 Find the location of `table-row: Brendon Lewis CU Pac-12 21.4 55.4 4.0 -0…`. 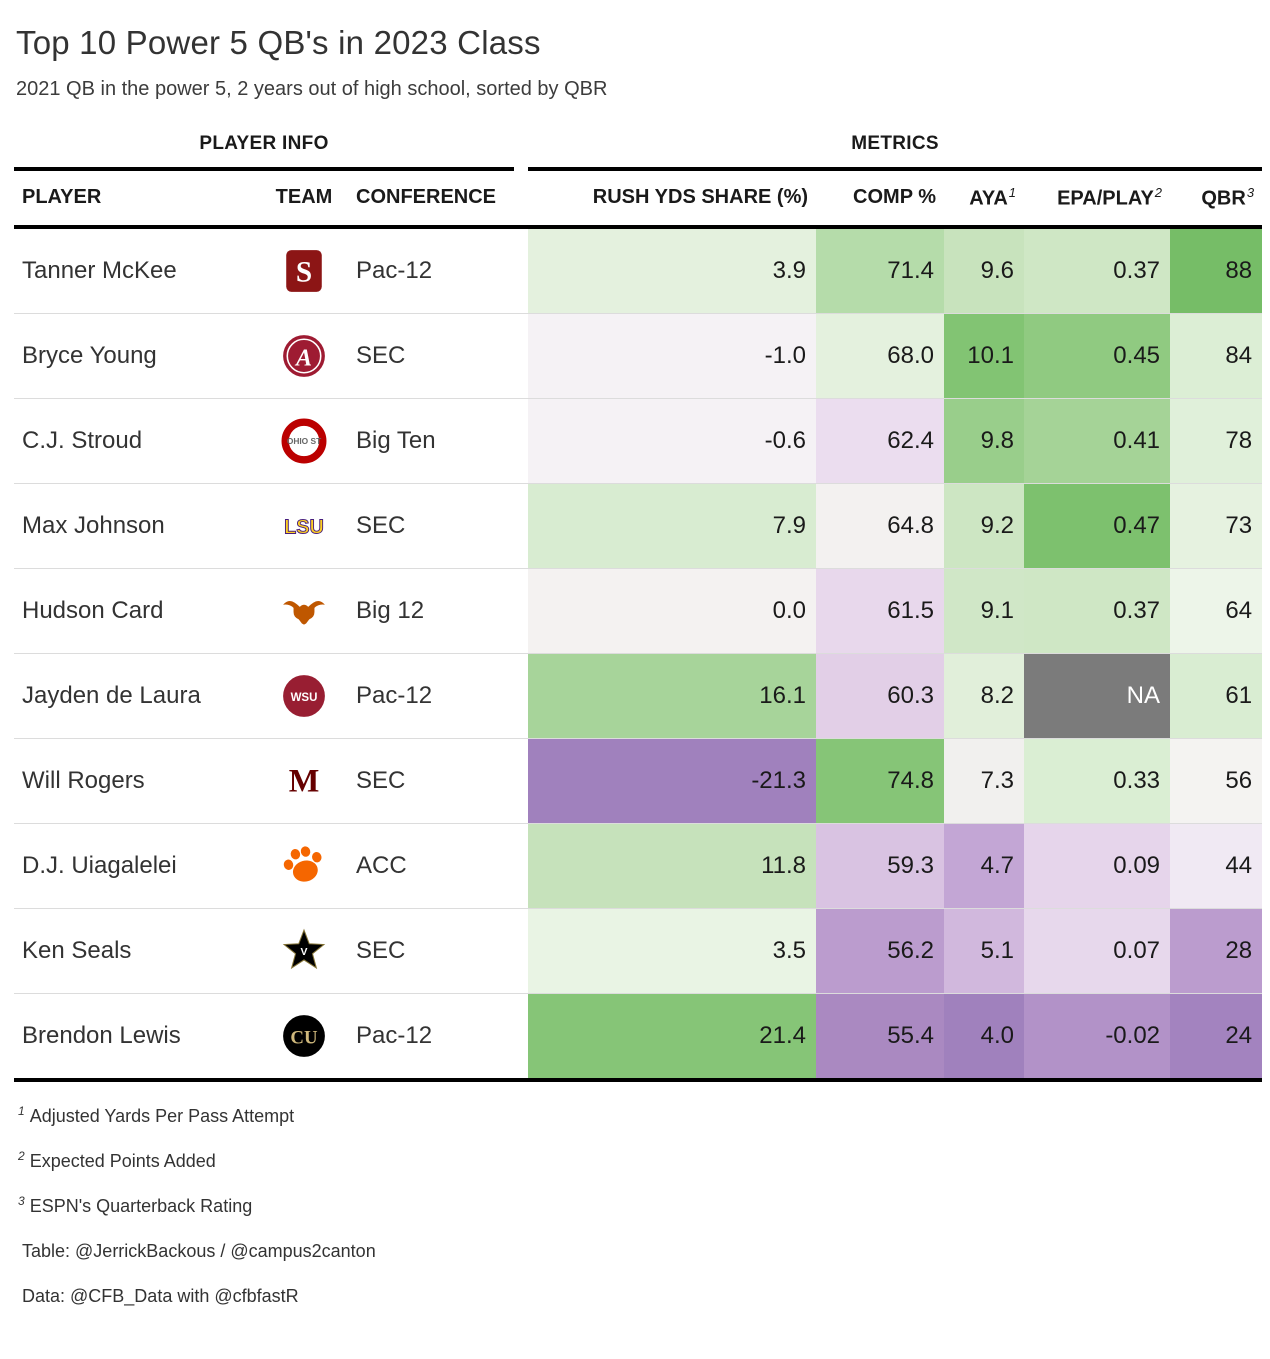

table-row: Brendon Lewis CU Pac-12 21.4 55.4 4.0 -0… is located at coordinates (638, 1037).